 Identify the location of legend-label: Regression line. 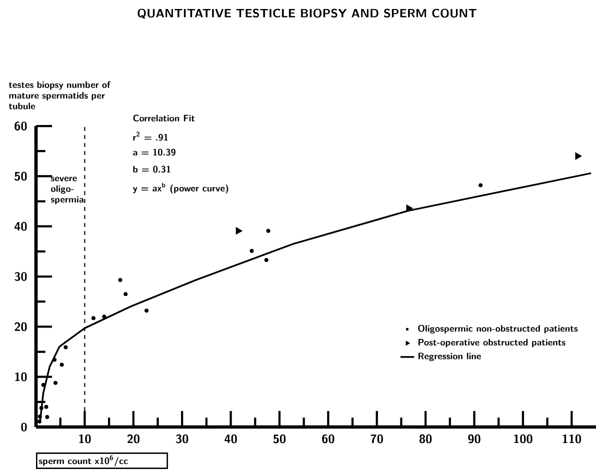
(449, 357).